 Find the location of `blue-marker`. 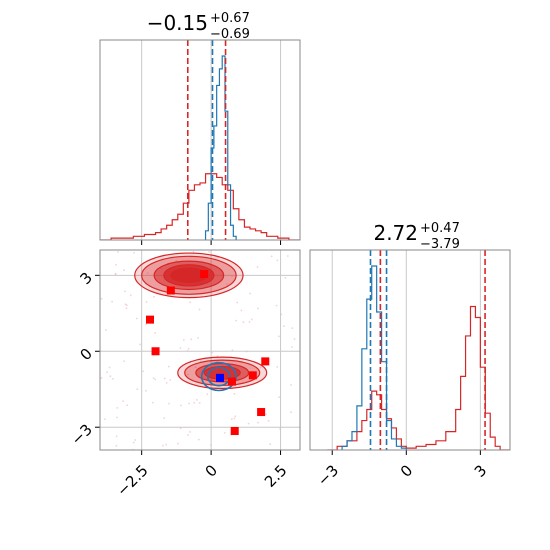

blue-marker is located at coordinates (220, 377).